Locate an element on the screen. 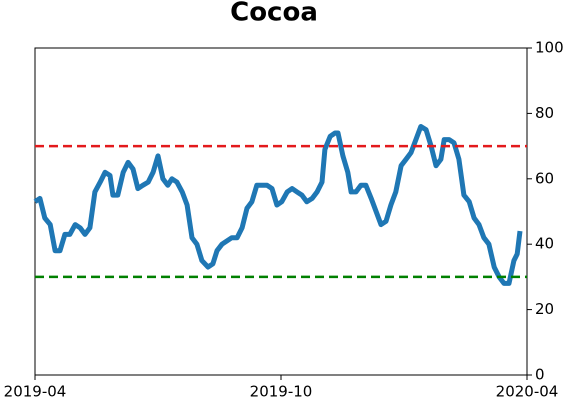 This screenshot has height=402, width=571. x-tick-label: 2019-10 is located at coordinates (281, 392).